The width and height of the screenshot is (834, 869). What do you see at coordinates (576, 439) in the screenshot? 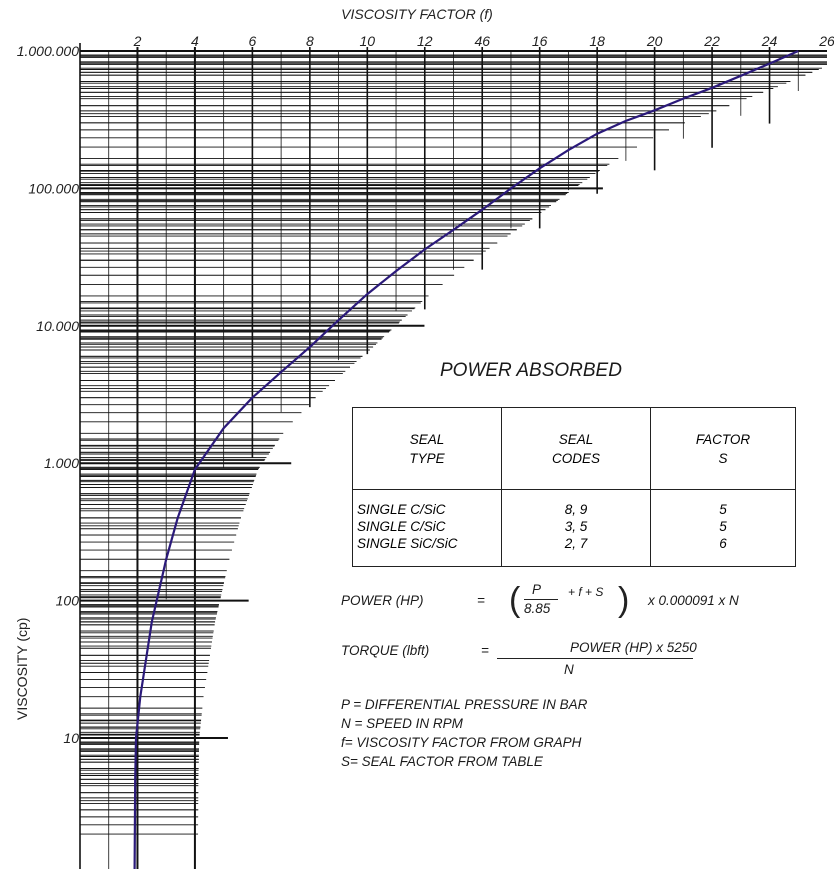
I see `header-seal-codes-line1: SEAL` at bounding box center [576, 439].